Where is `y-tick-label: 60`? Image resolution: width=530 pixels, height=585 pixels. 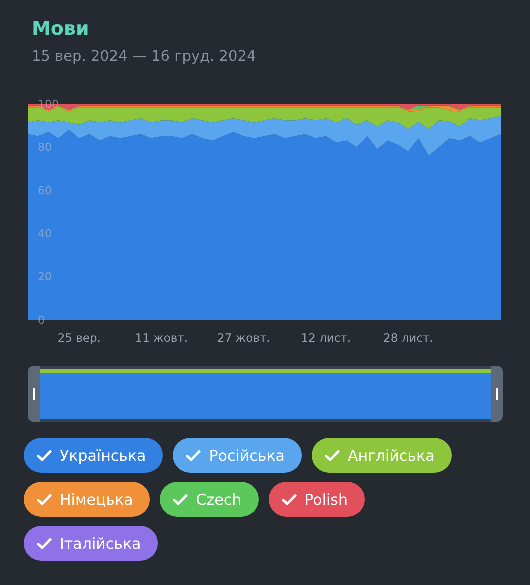
y-tick-label: 60 is located at coordinates (45, 191).